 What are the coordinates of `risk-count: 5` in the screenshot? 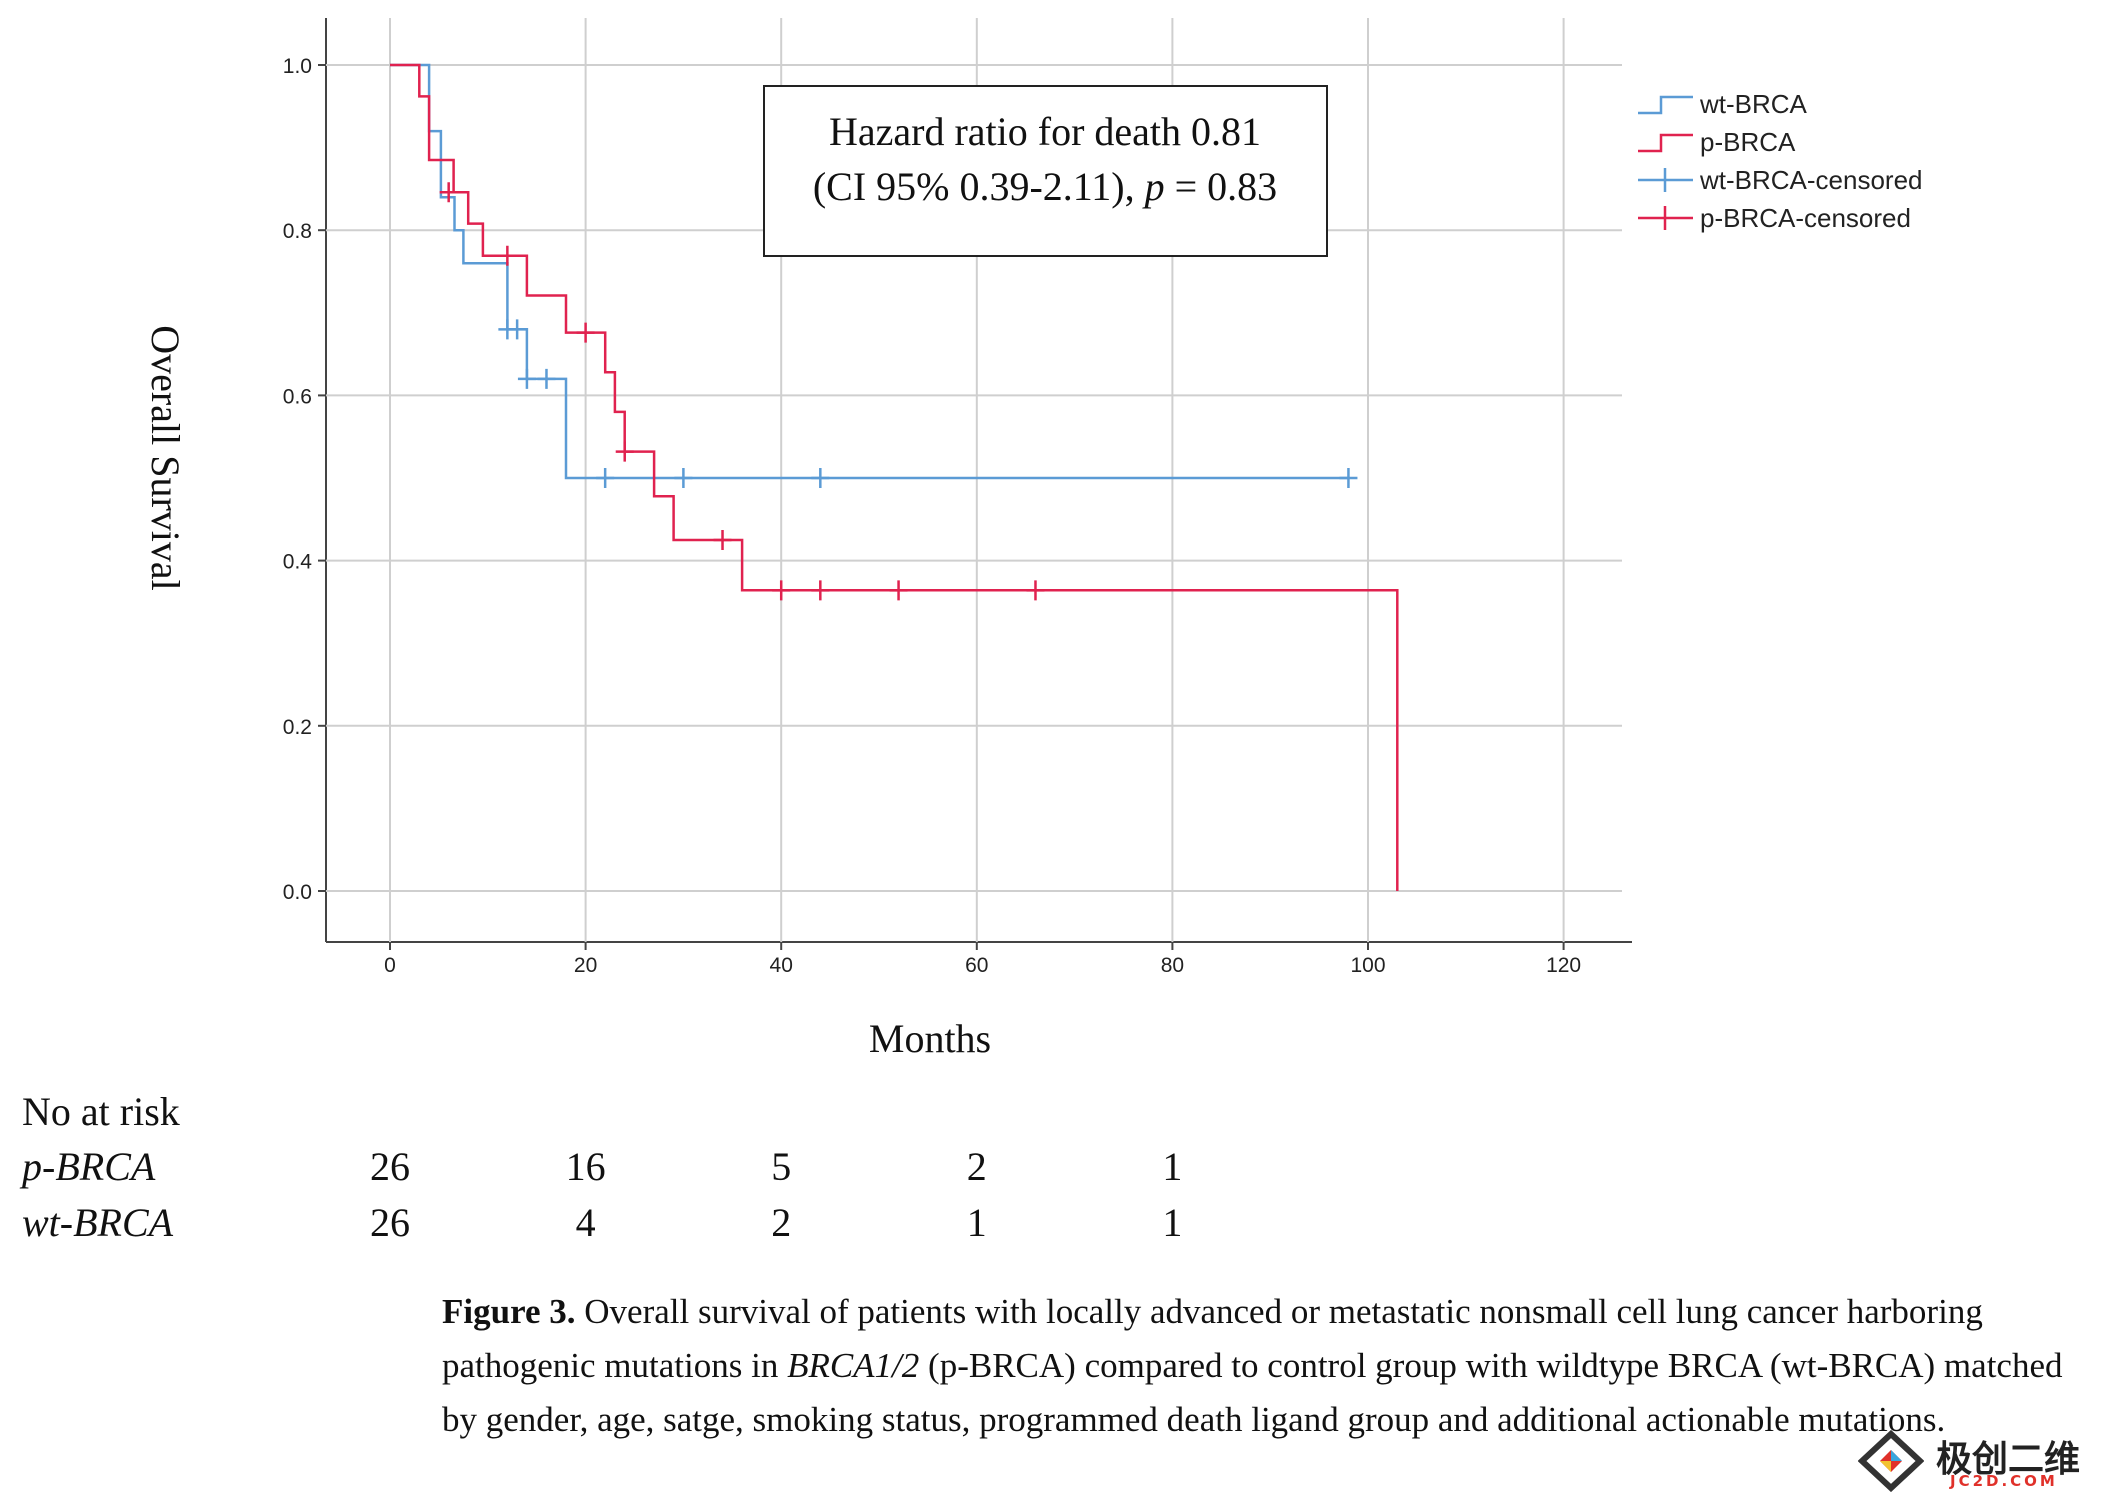 It's located at (781, 1166).